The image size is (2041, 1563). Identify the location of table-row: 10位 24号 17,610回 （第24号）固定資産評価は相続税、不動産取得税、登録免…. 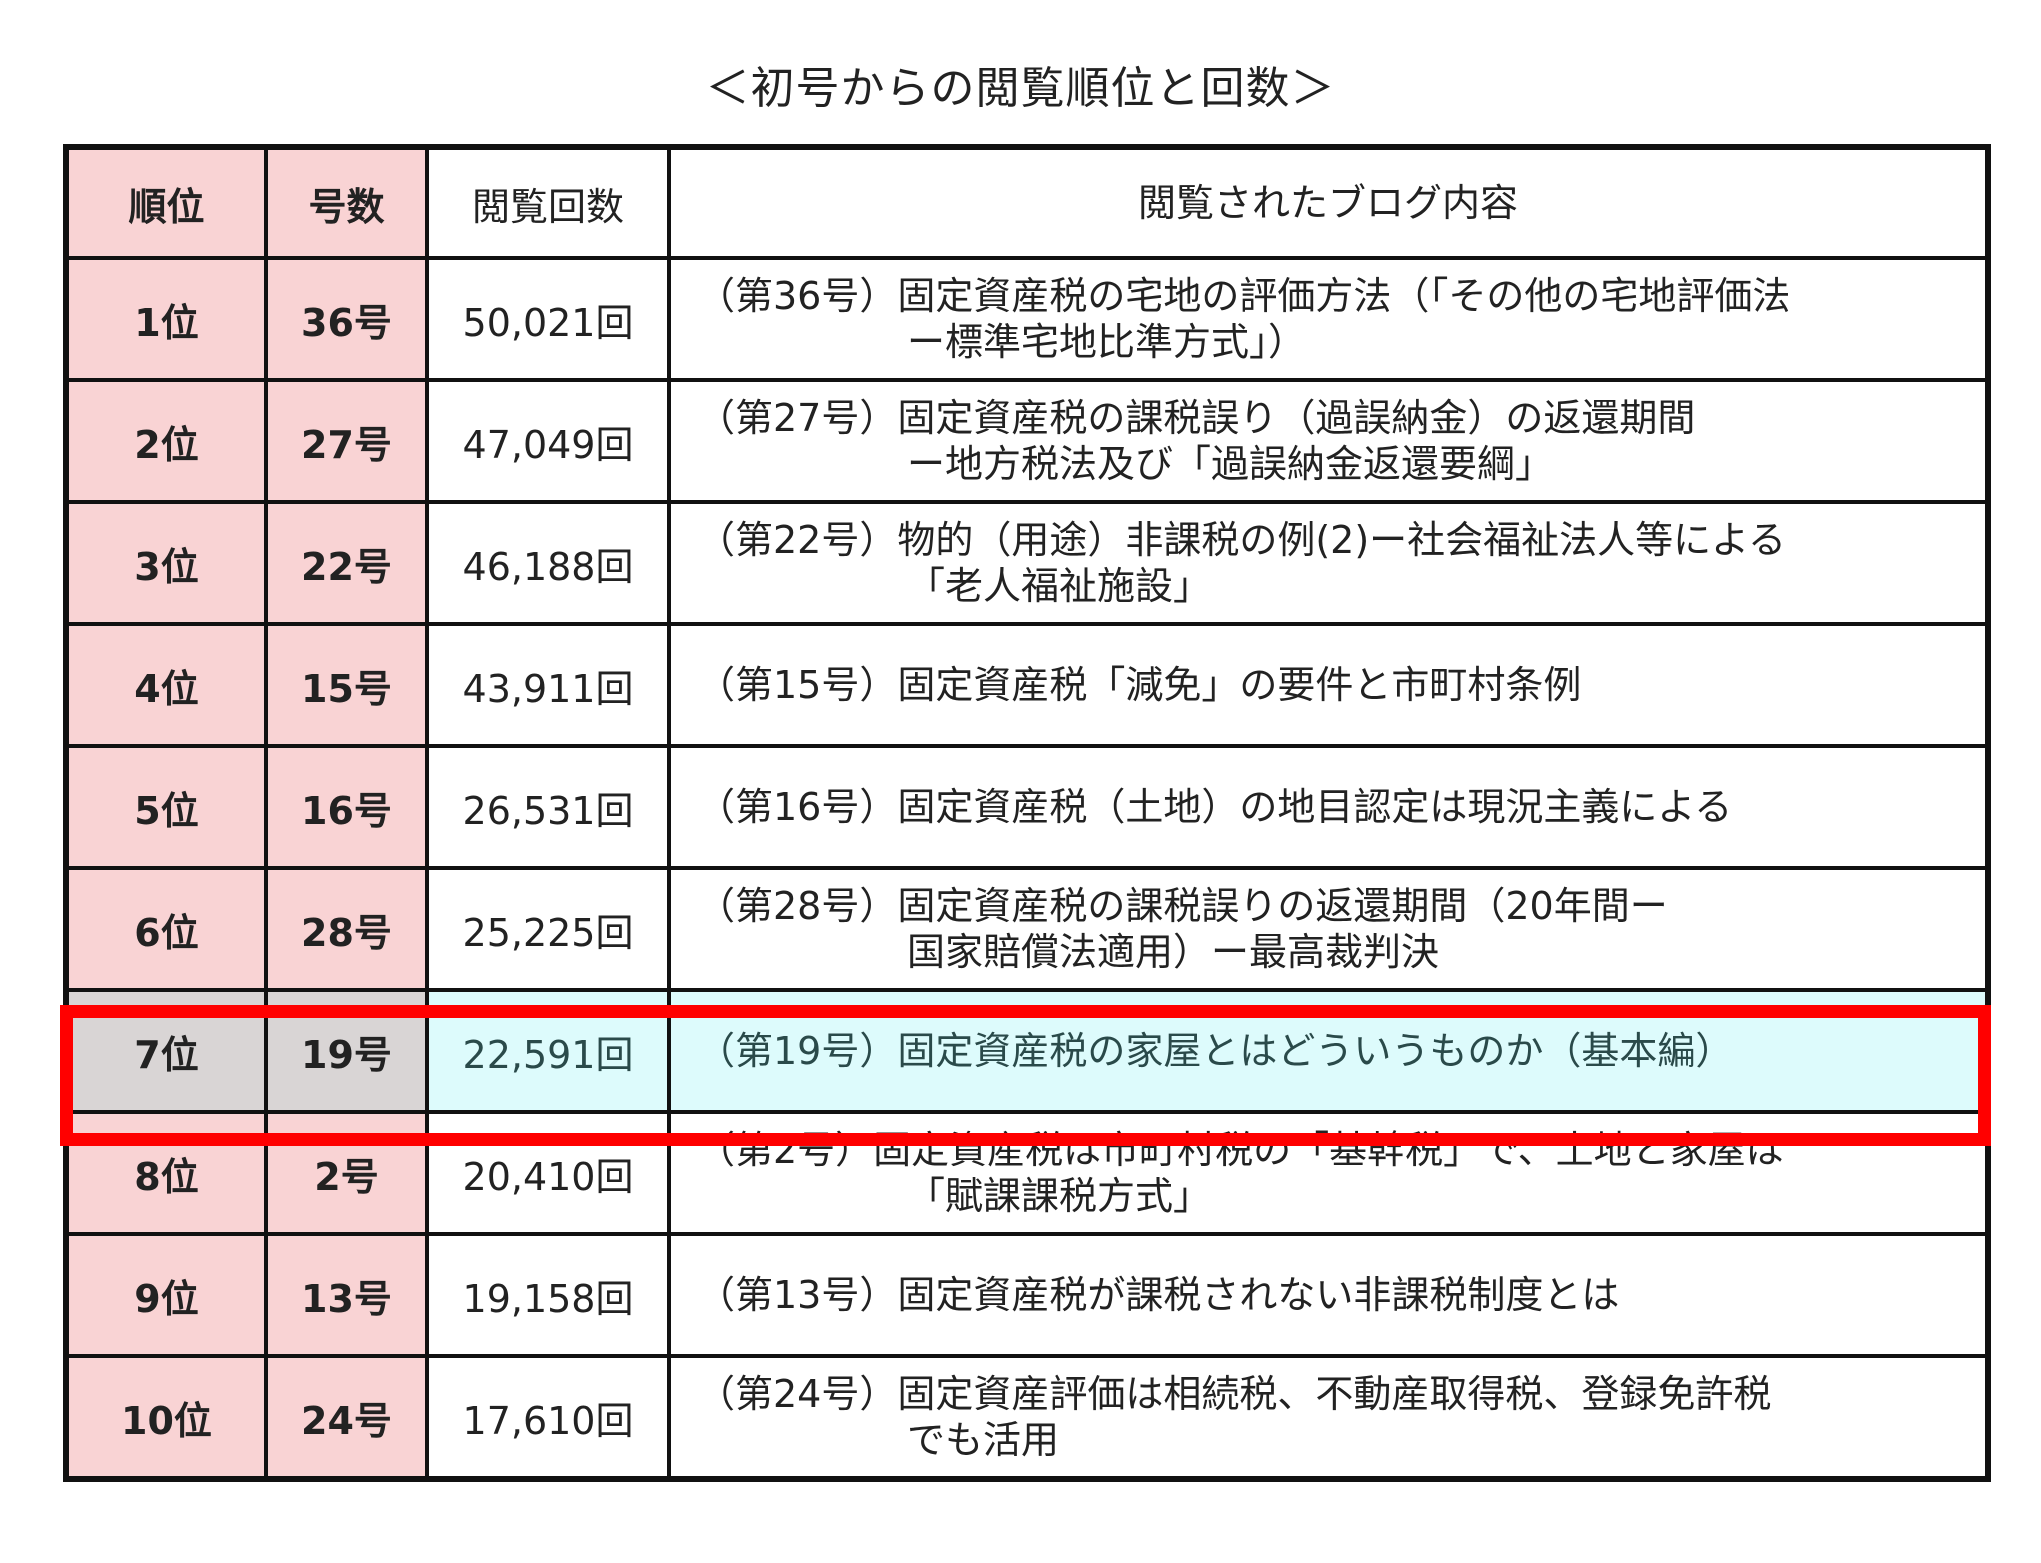
(1027, 1417).